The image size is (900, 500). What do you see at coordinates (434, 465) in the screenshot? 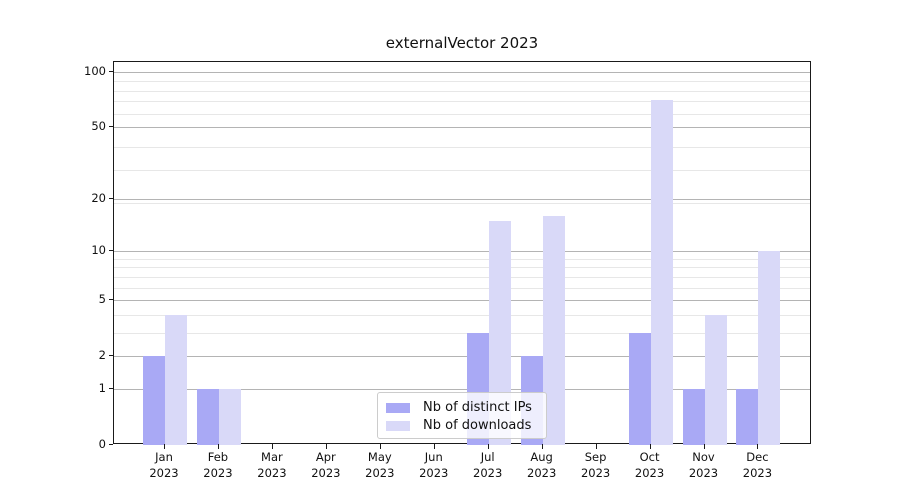
I see `x-tick-label: Jun 2023` at bounding box center [434, 465].